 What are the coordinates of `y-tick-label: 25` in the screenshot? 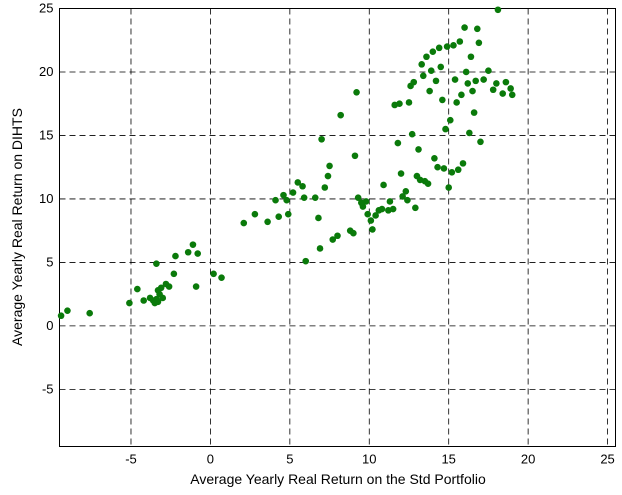 It's located at (46, 8).